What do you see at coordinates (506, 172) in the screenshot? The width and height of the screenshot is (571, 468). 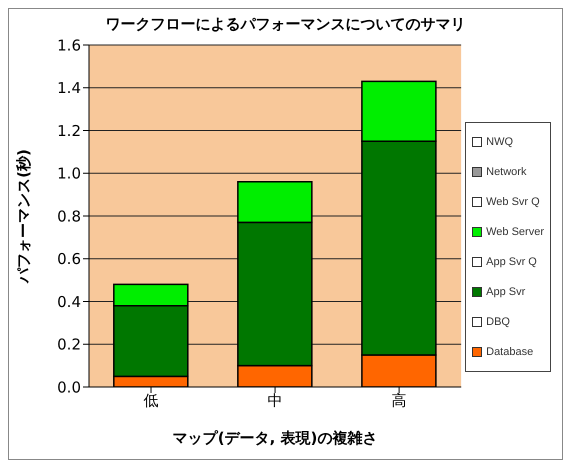 I see `legend-label: Network` at bounding box center [506, 172].